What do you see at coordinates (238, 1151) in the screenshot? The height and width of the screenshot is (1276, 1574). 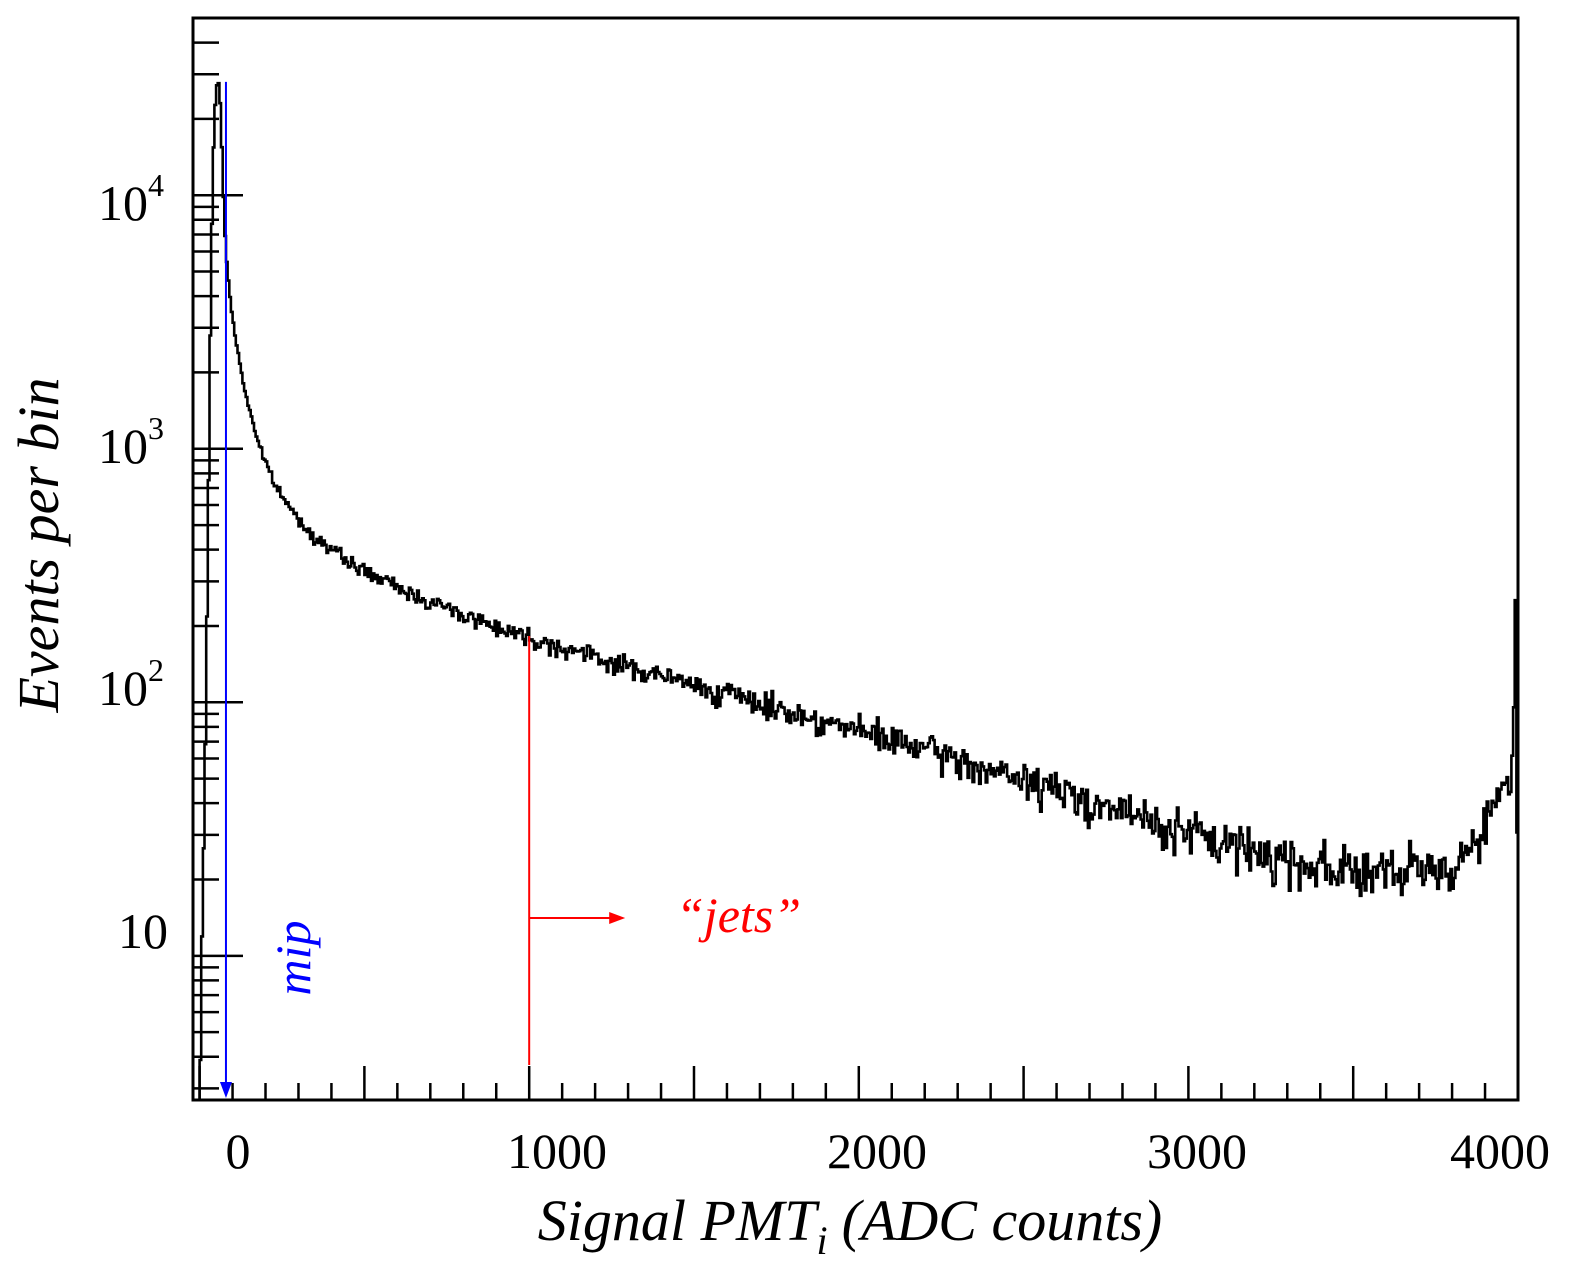 I see `x-tick-label-0: 0` at bounding box center [238, 1151].